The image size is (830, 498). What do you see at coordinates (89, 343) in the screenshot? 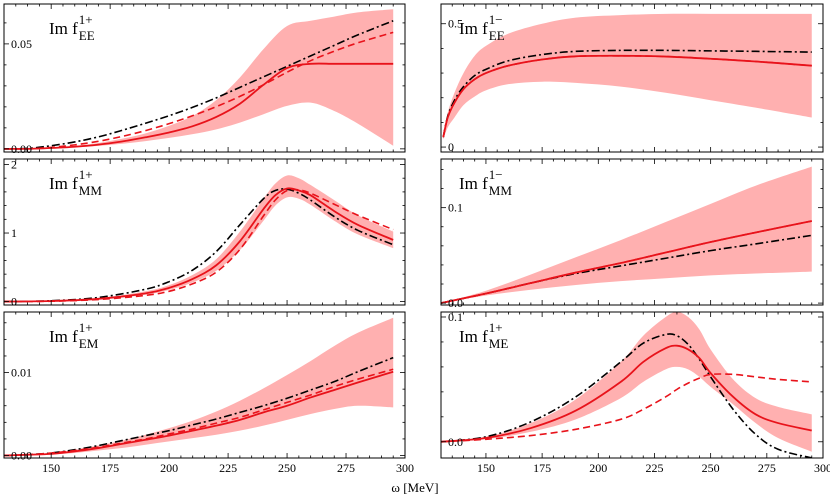
I see `panel-label-sub: EM` at bounding box center [89, 343].